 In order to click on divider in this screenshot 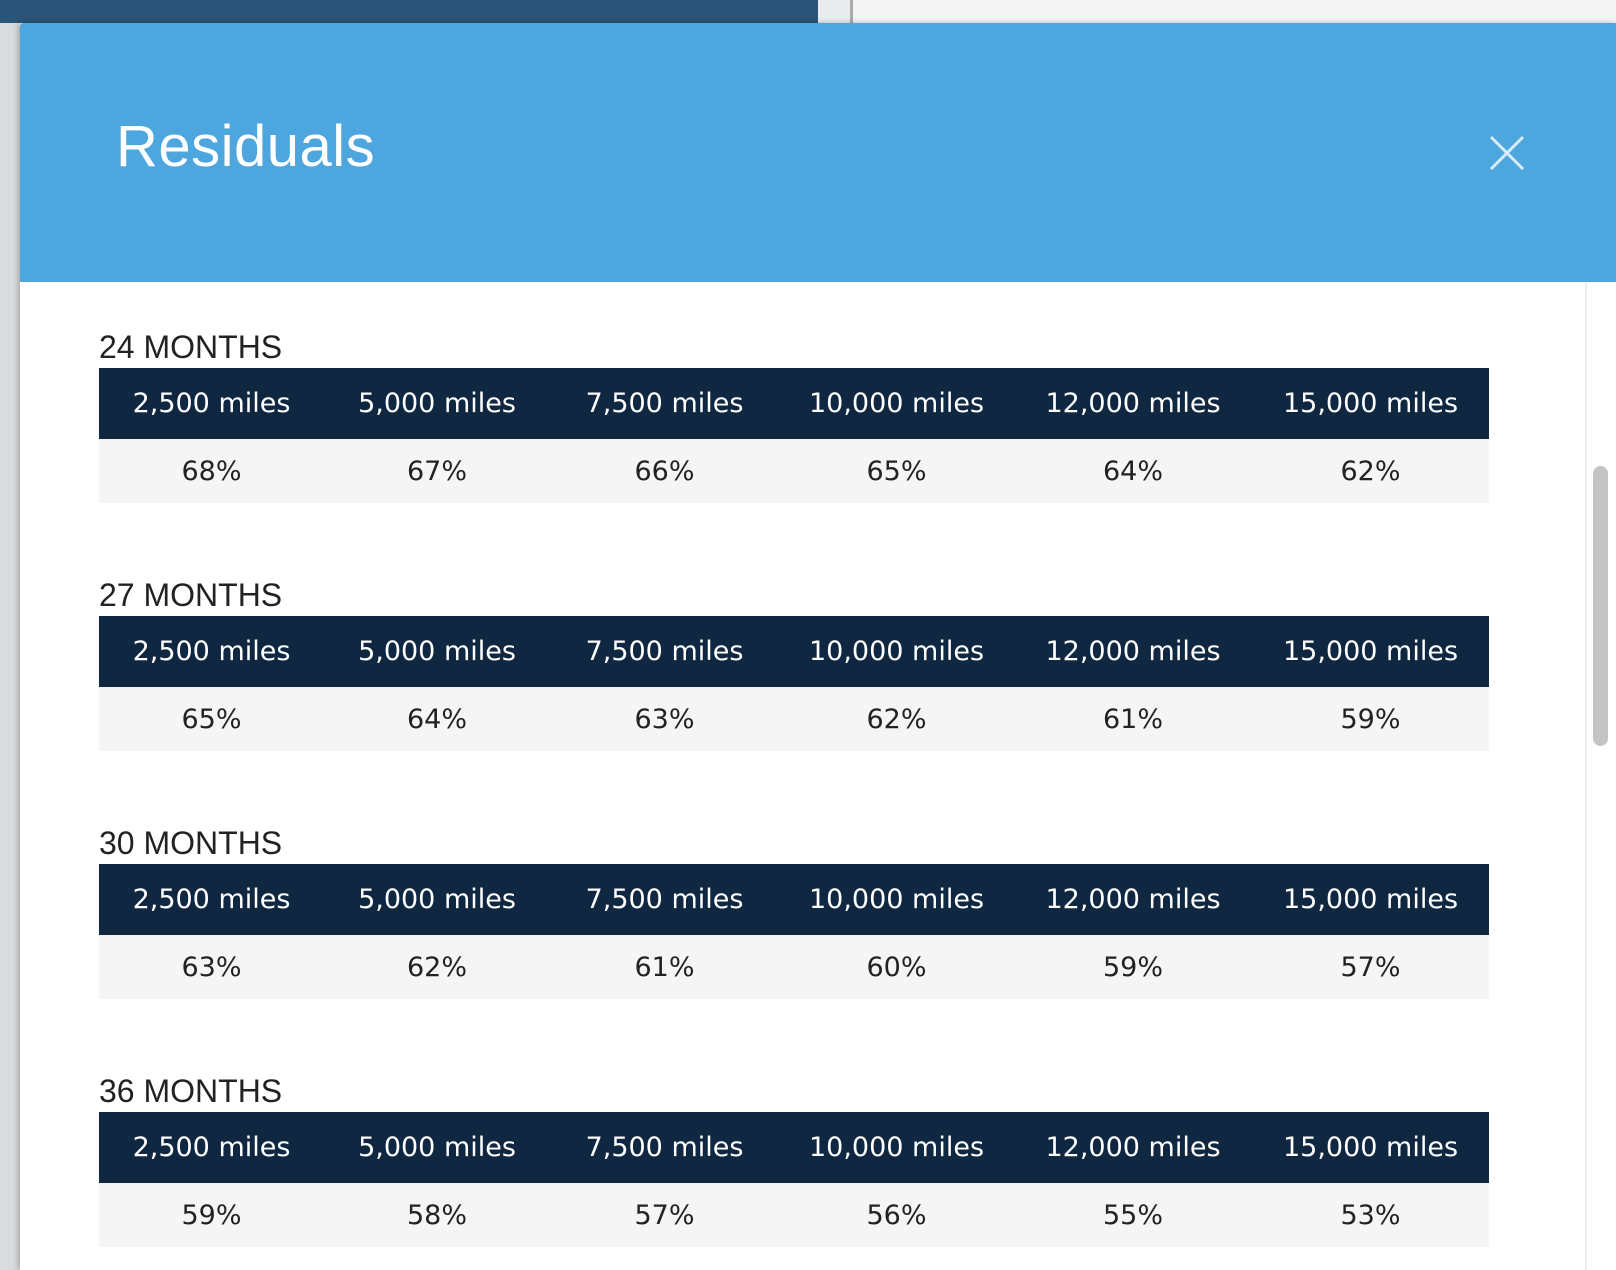, I will do `click(1586, 776)`.